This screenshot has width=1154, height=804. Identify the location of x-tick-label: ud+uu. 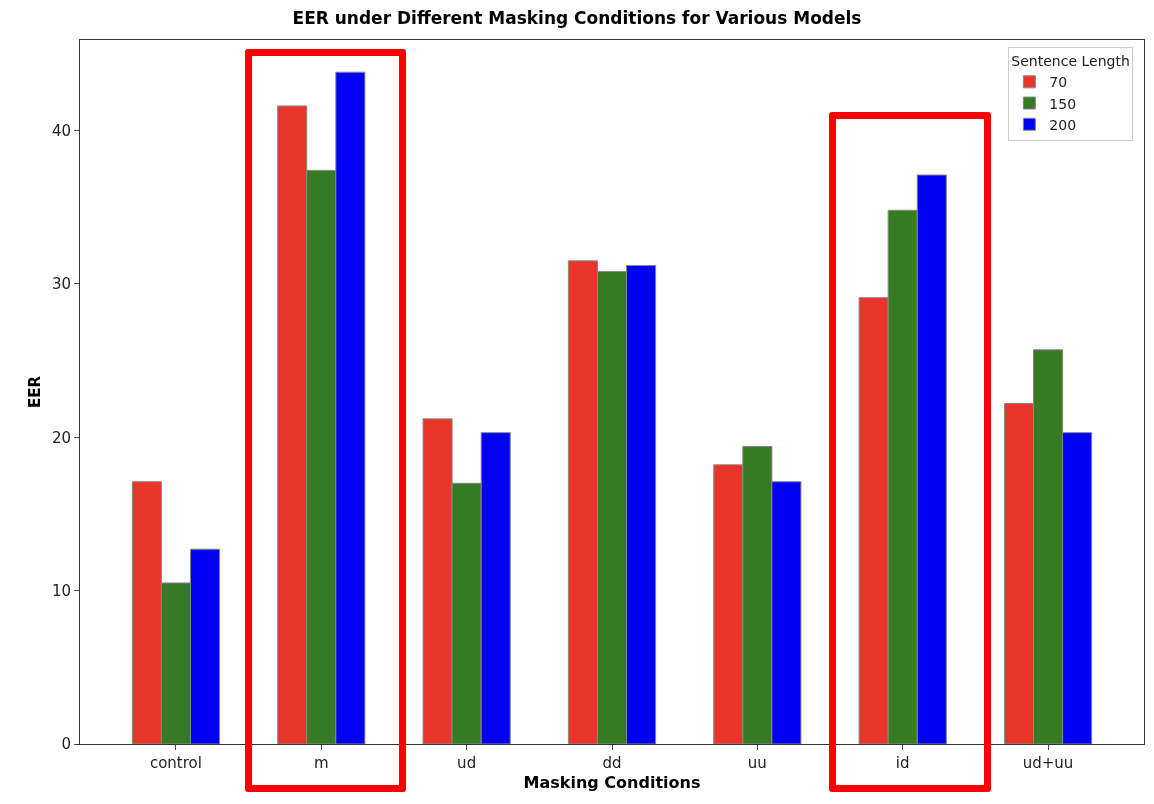
(1048, 763).